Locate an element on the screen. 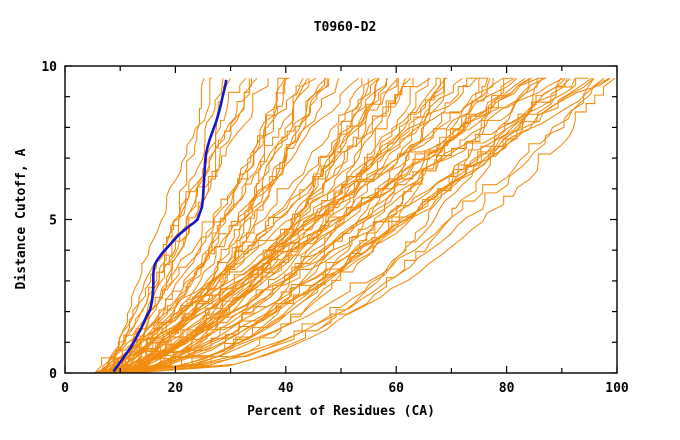 The image size is (680, 440). y-axis-label: Distance Cutoff, A is located at coordinates (21, 218).